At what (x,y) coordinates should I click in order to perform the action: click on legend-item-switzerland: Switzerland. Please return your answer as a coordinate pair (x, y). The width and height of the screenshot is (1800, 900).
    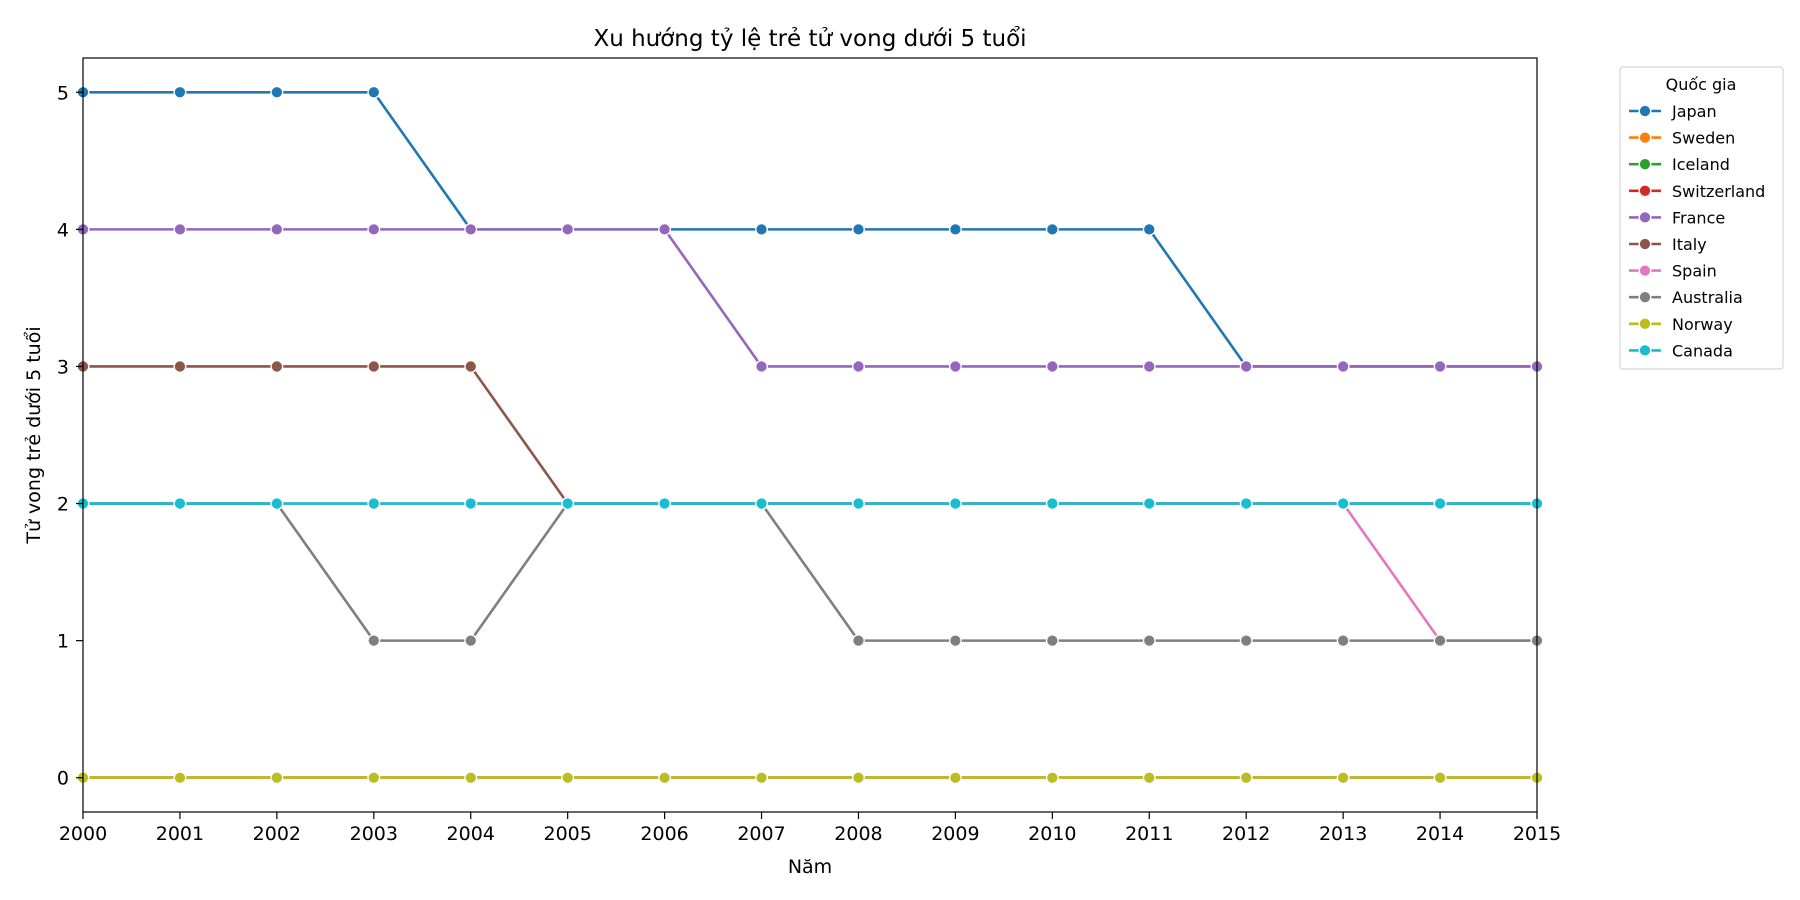
    Looking at the image, I should click on (1697, 191).